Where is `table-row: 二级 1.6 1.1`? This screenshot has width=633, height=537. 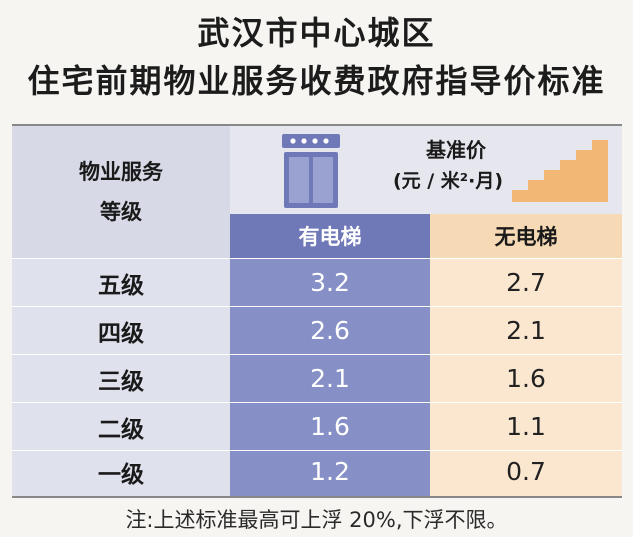
table-row: 二级 1.6 1.1 is located at coordinates (317, 426).